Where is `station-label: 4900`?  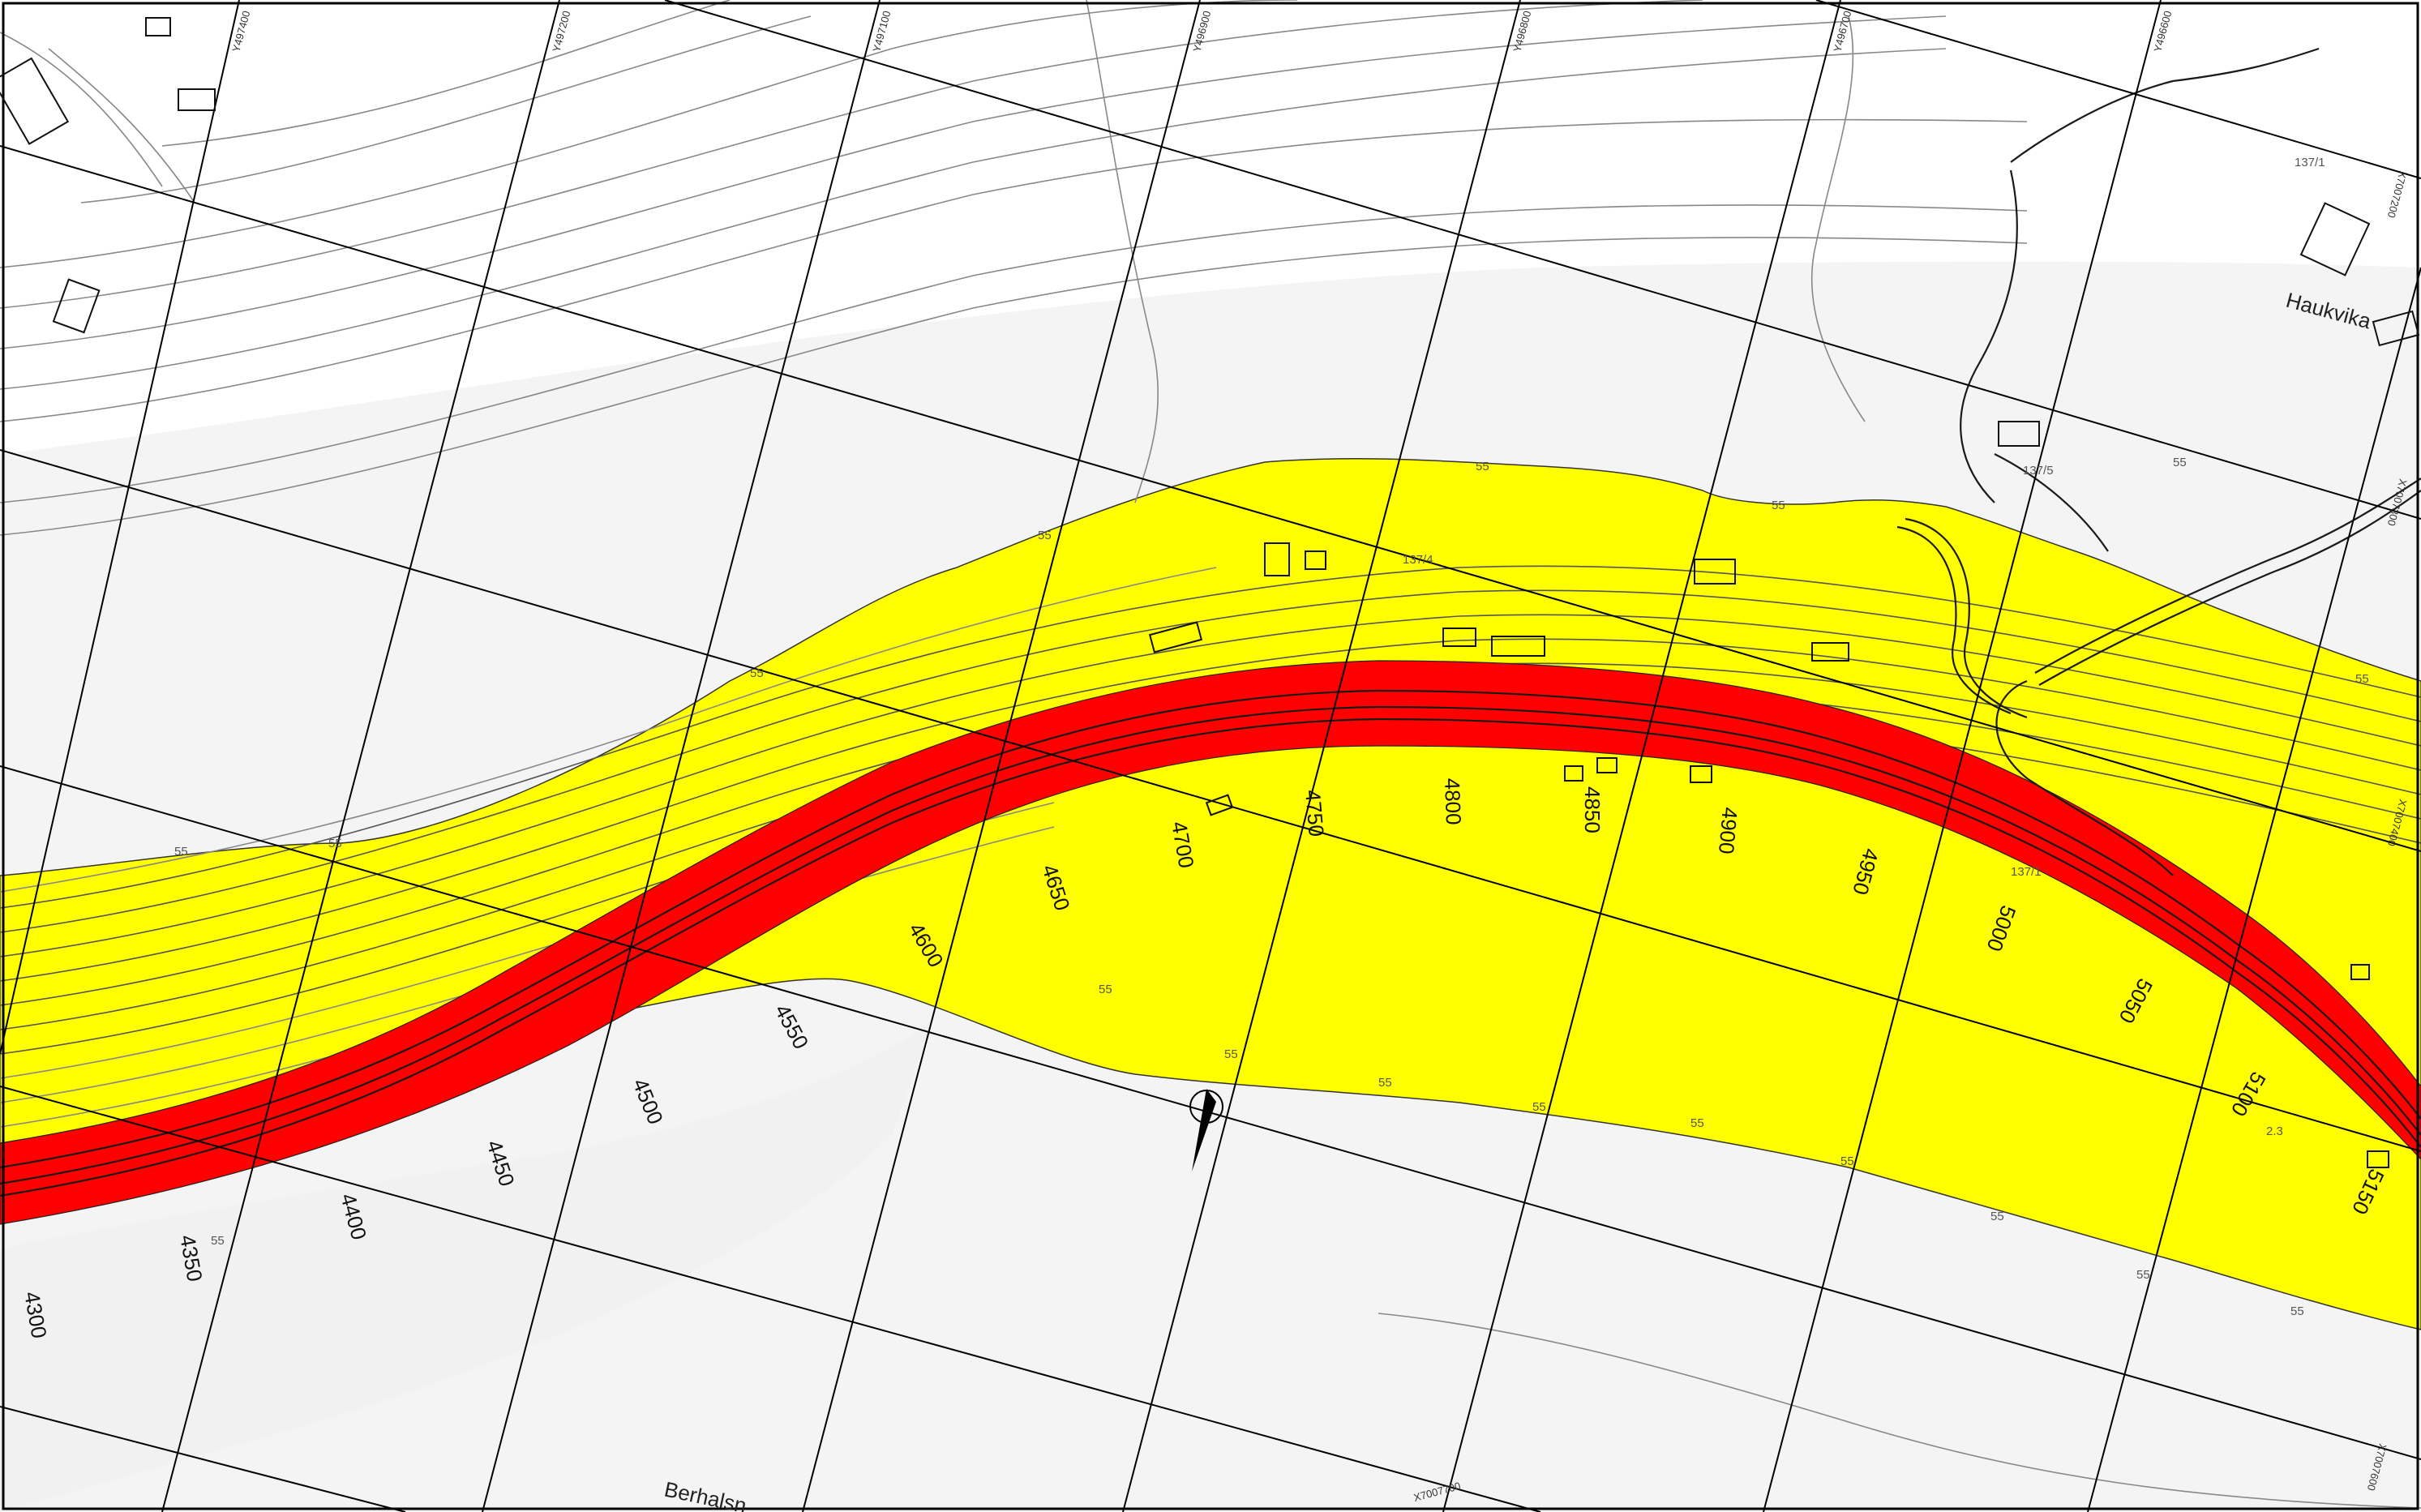 station-label: 4900 is located at coordinates (1728, 830).